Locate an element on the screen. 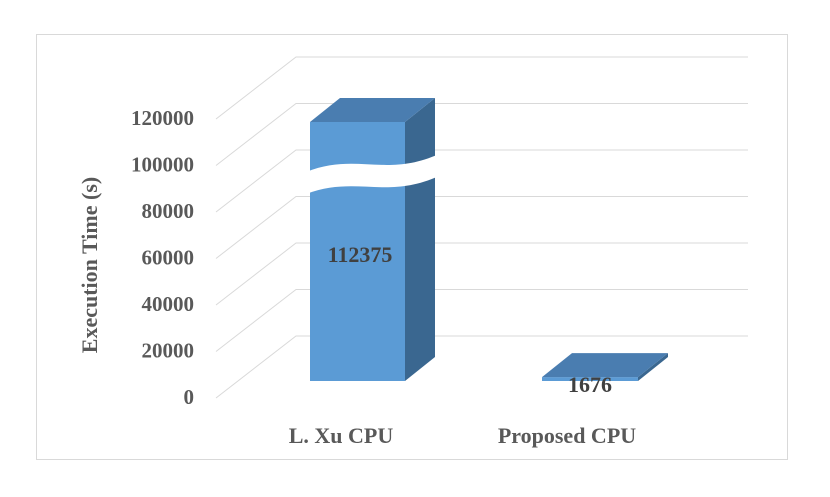 Image resolution: width=830 pixels, height=497 pixels. axis-break is located at coordinates (372, 174).